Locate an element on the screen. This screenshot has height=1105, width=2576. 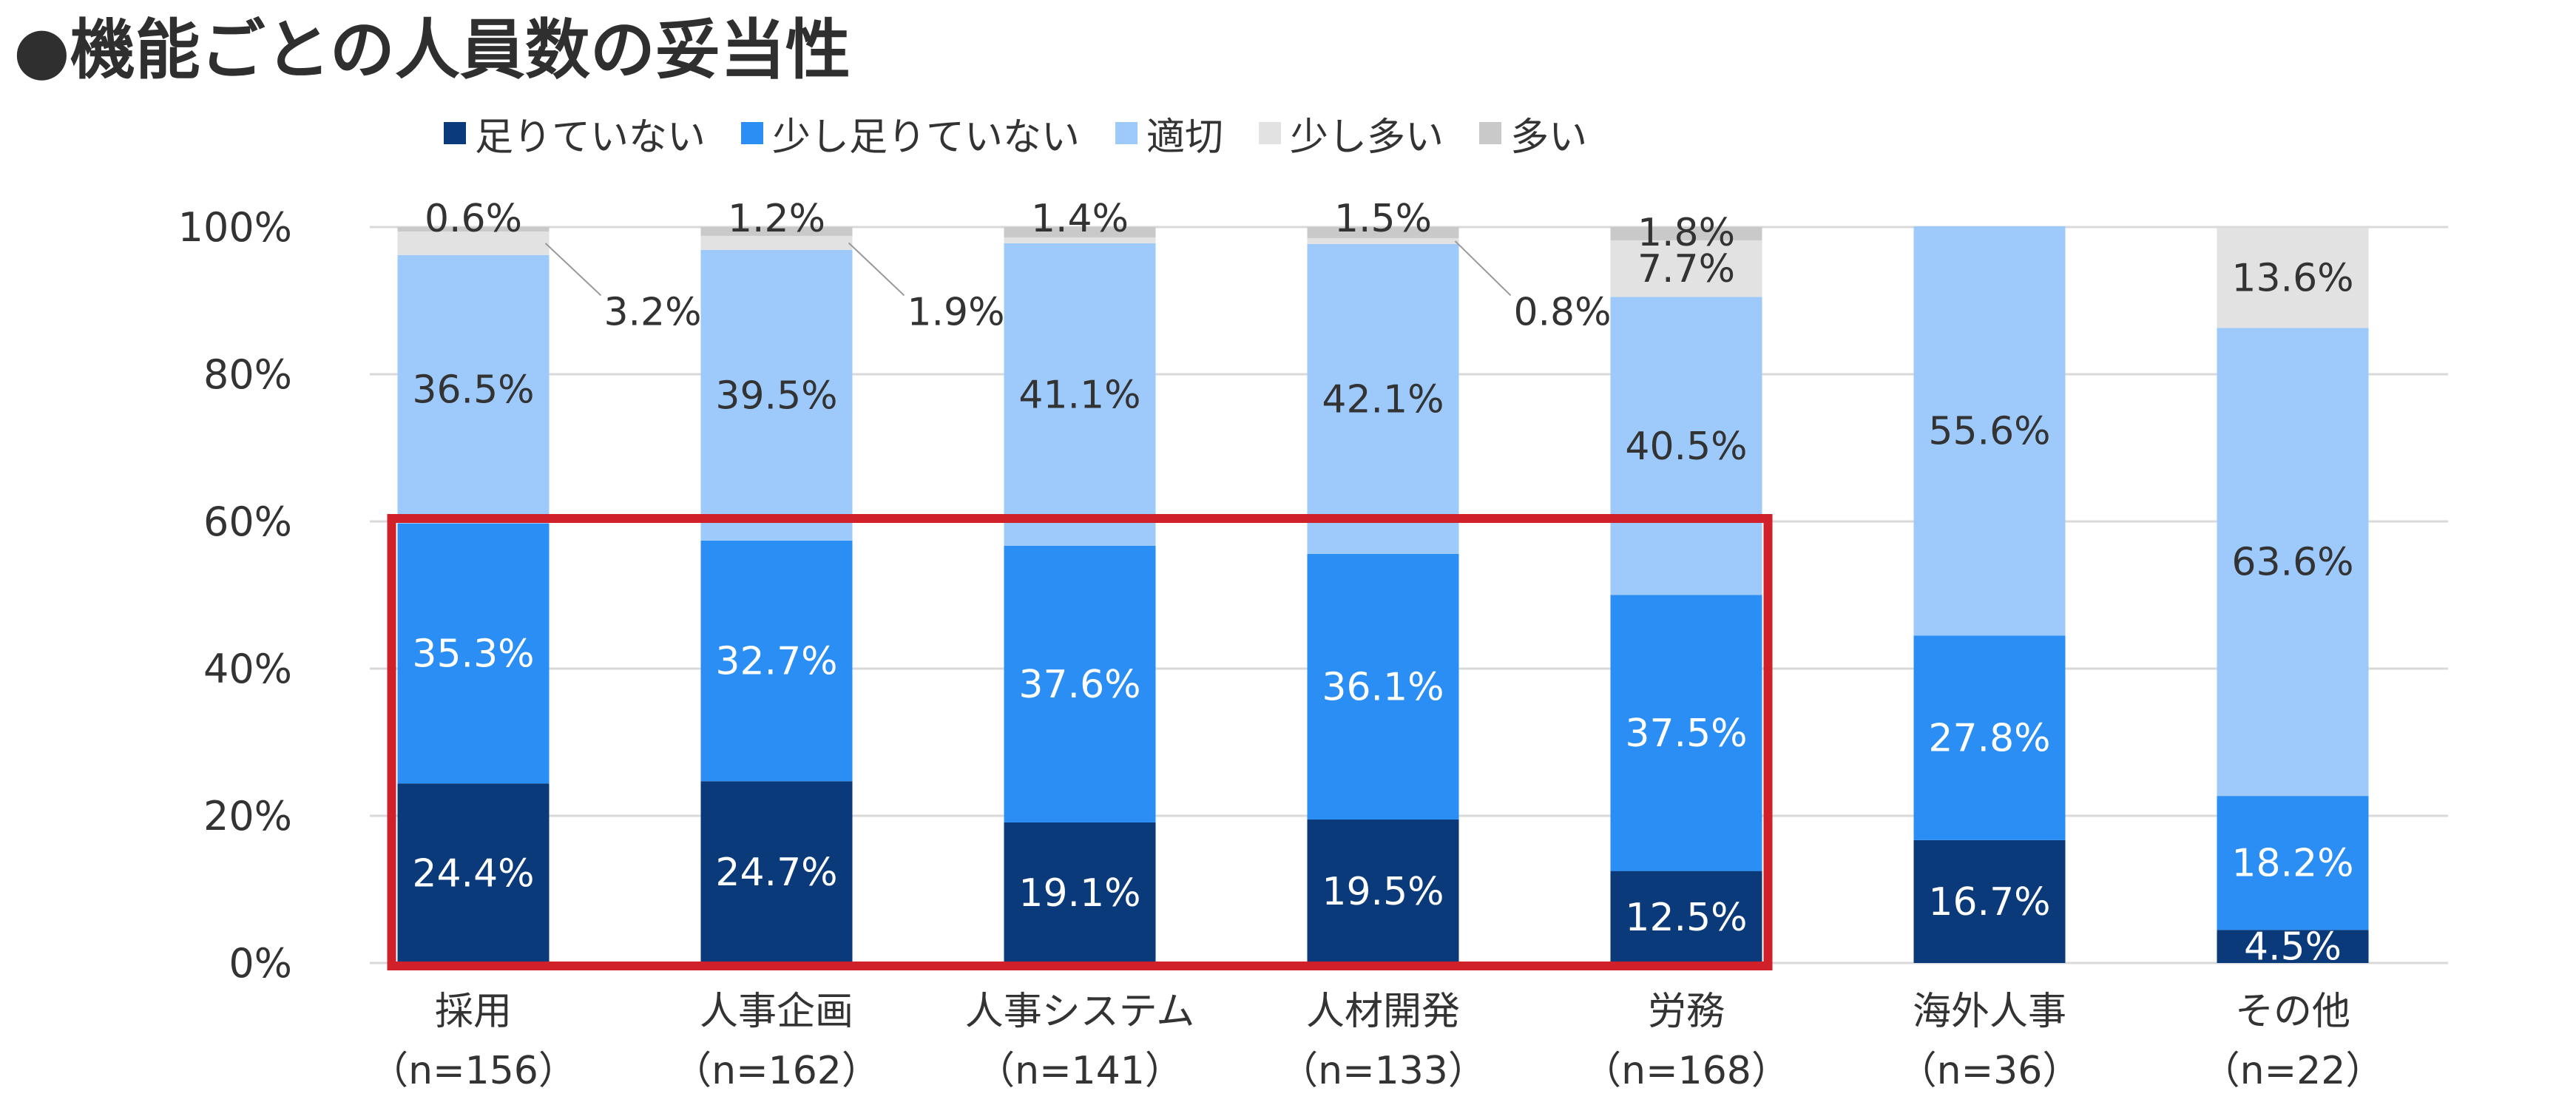
data-label: 55.6% is located at coordinates (1989, 432).